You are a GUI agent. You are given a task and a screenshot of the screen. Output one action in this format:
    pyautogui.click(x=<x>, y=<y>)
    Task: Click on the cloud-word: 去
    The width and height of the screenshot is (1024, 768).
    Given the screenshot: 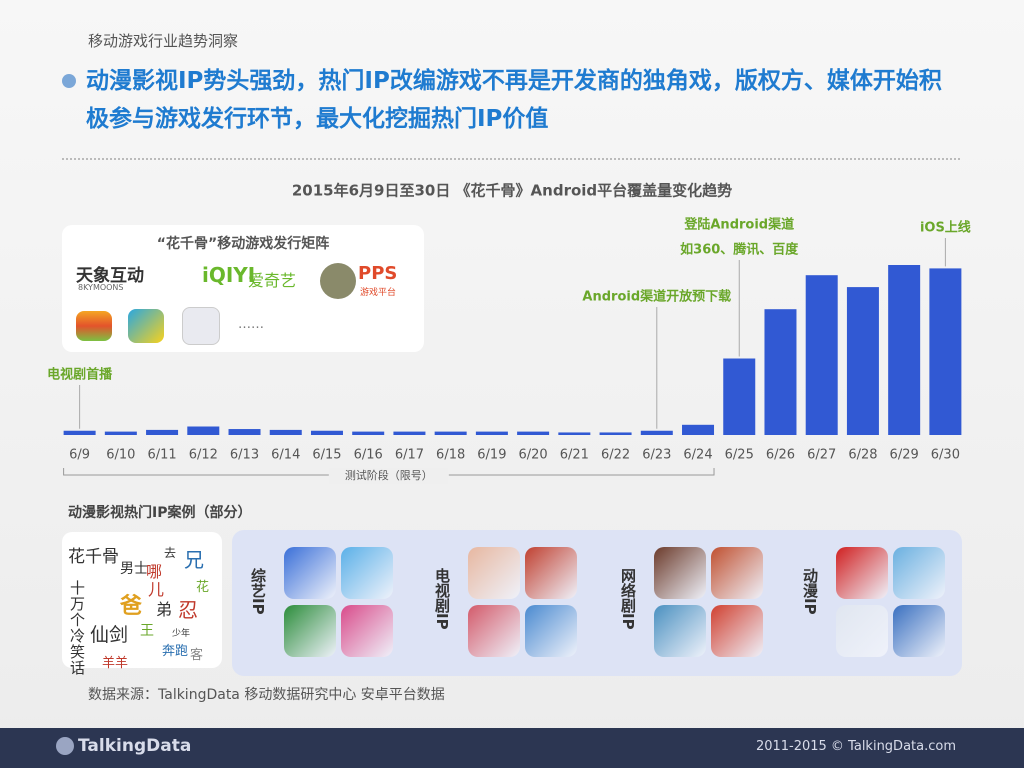 What is the action you would take?
    pyautogui.click(x=170, y=553)
    